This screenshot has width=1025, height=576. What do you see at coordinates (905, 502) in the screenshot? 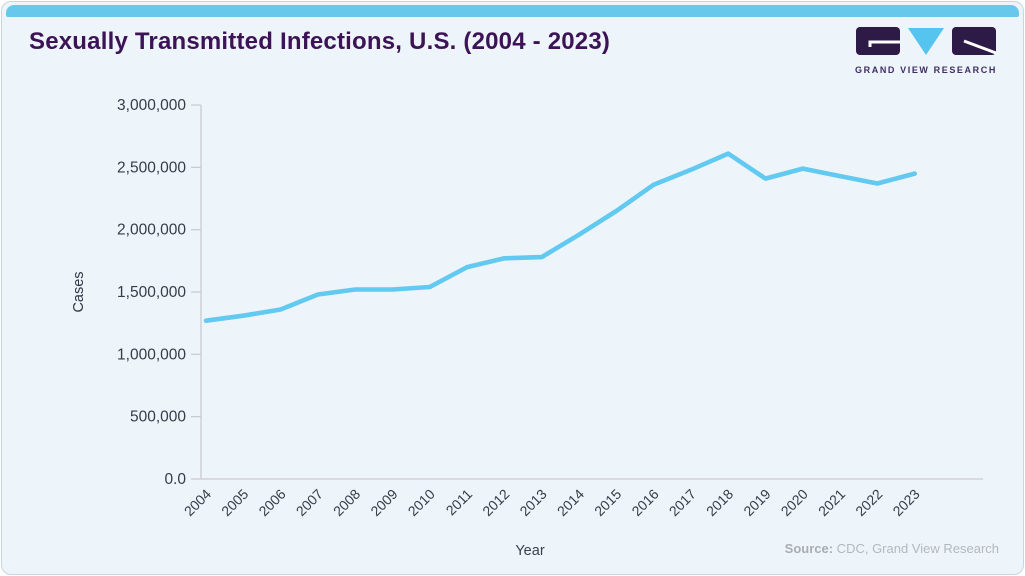
I see `x-tick-label: 2023` at bounding box center [905, 502].